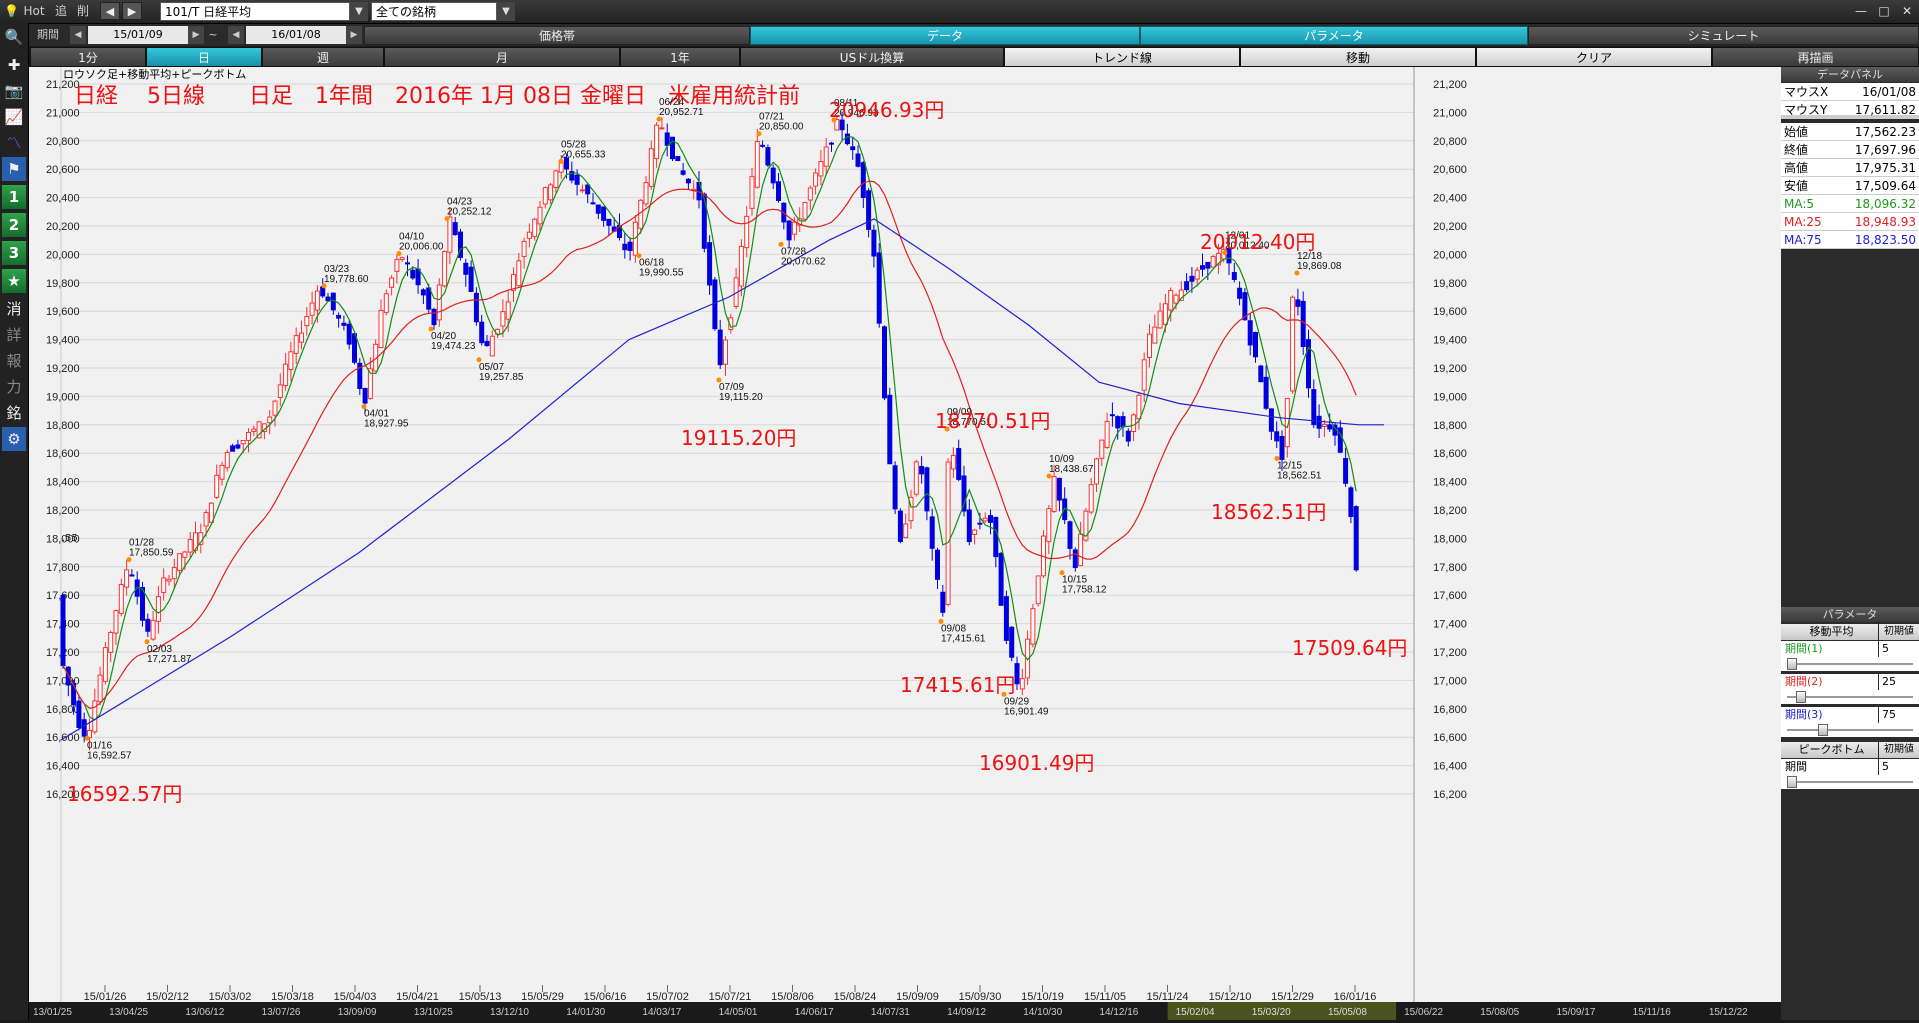 Image resolution: width=1919 pixels, height=1023 pixels. What do you see at coordinates (11, 11) in the screenshot?
I see `bulb-icon: 💡` at bounding box center [11, 11].